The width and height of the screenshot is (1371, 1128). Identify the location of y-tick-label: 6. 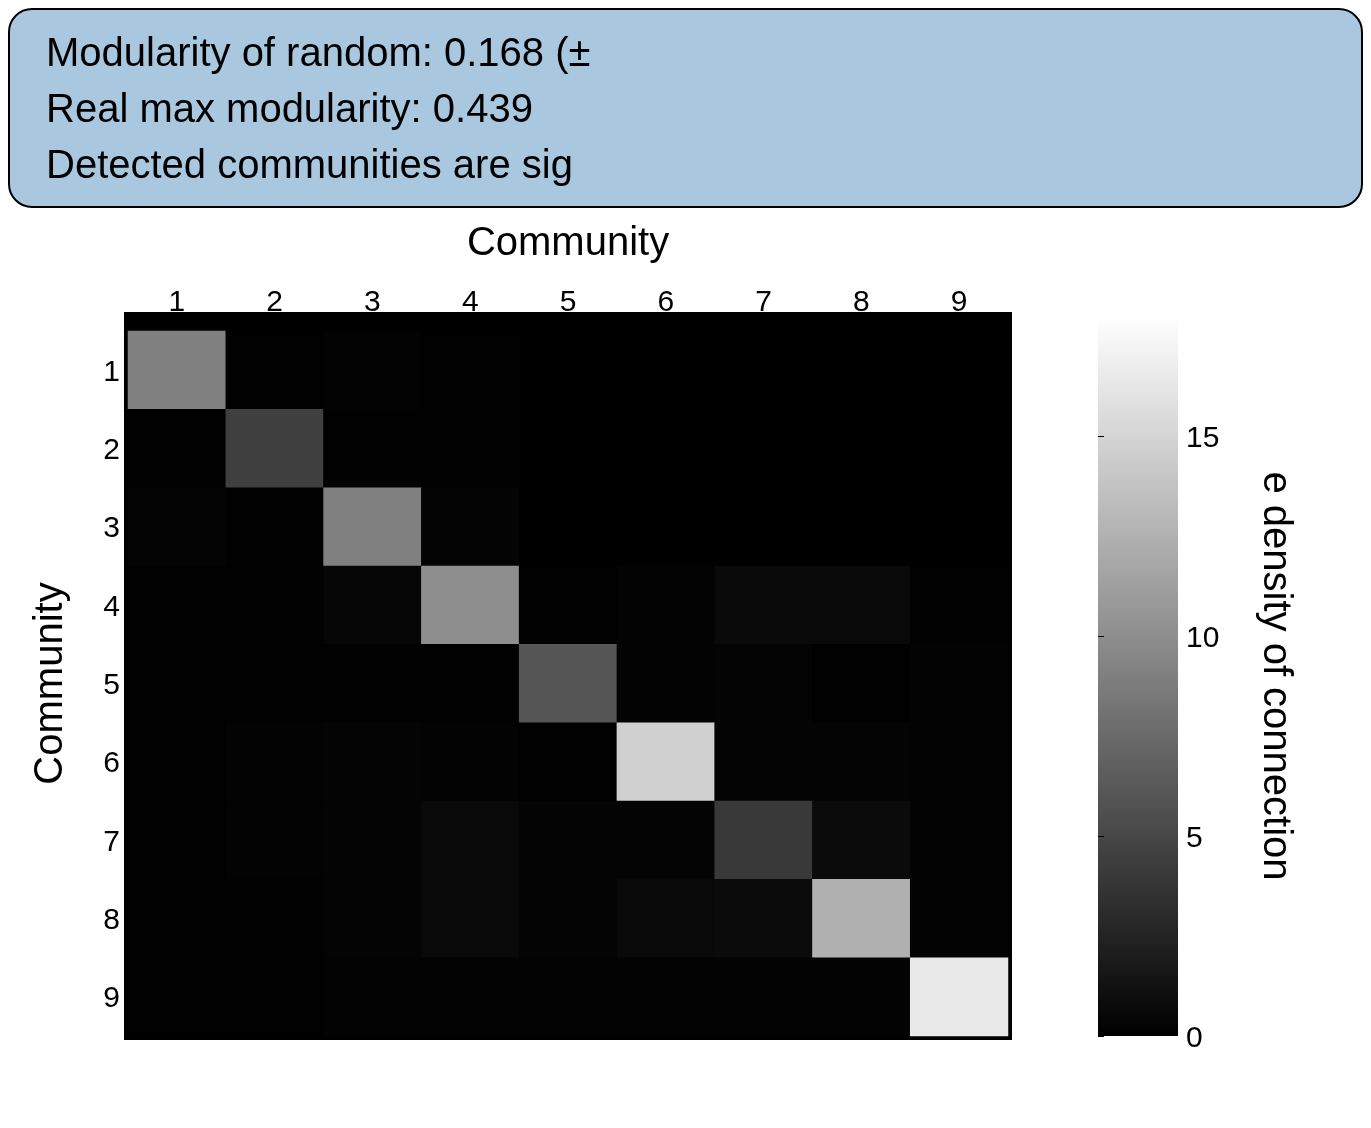
(111, 762).